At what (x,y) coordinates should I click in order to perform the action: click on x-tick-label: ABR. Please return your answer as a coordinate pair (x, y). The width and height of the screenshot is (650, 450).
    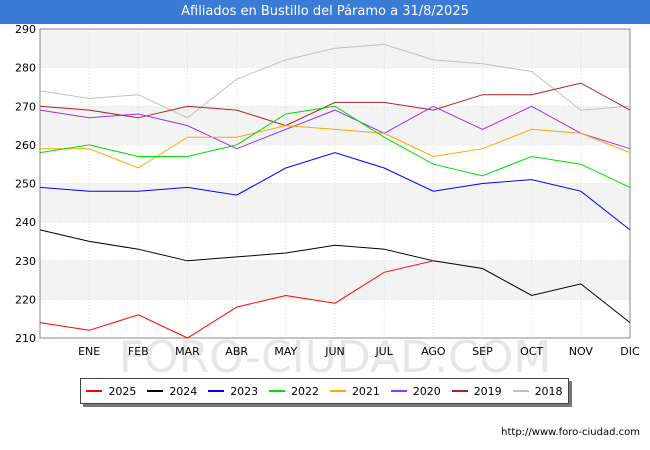
    Looking at the image, I should click on (236, 351).